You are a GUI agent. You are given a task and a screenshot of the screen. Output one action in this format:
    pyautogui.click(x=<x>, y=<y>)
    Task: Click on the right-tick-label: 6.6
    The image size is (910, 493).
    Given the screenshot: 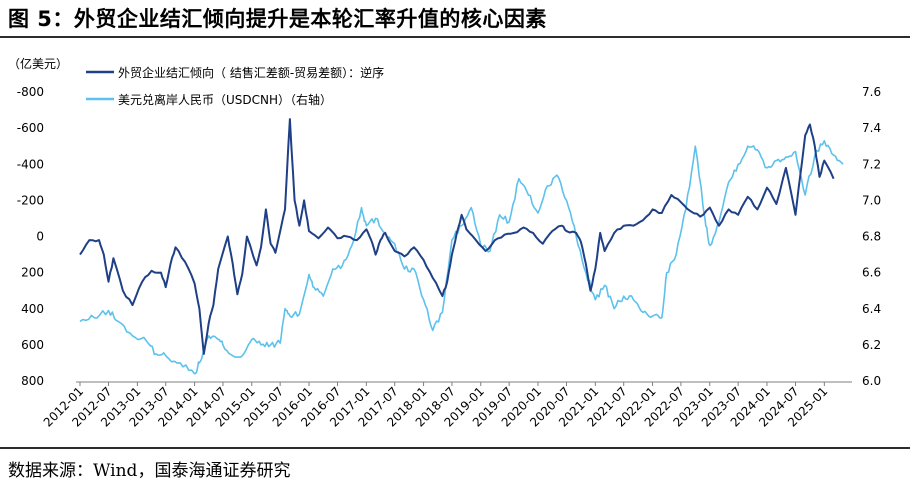 What is the action you would take?
    pyautogui.click(x=871, y=273)
    